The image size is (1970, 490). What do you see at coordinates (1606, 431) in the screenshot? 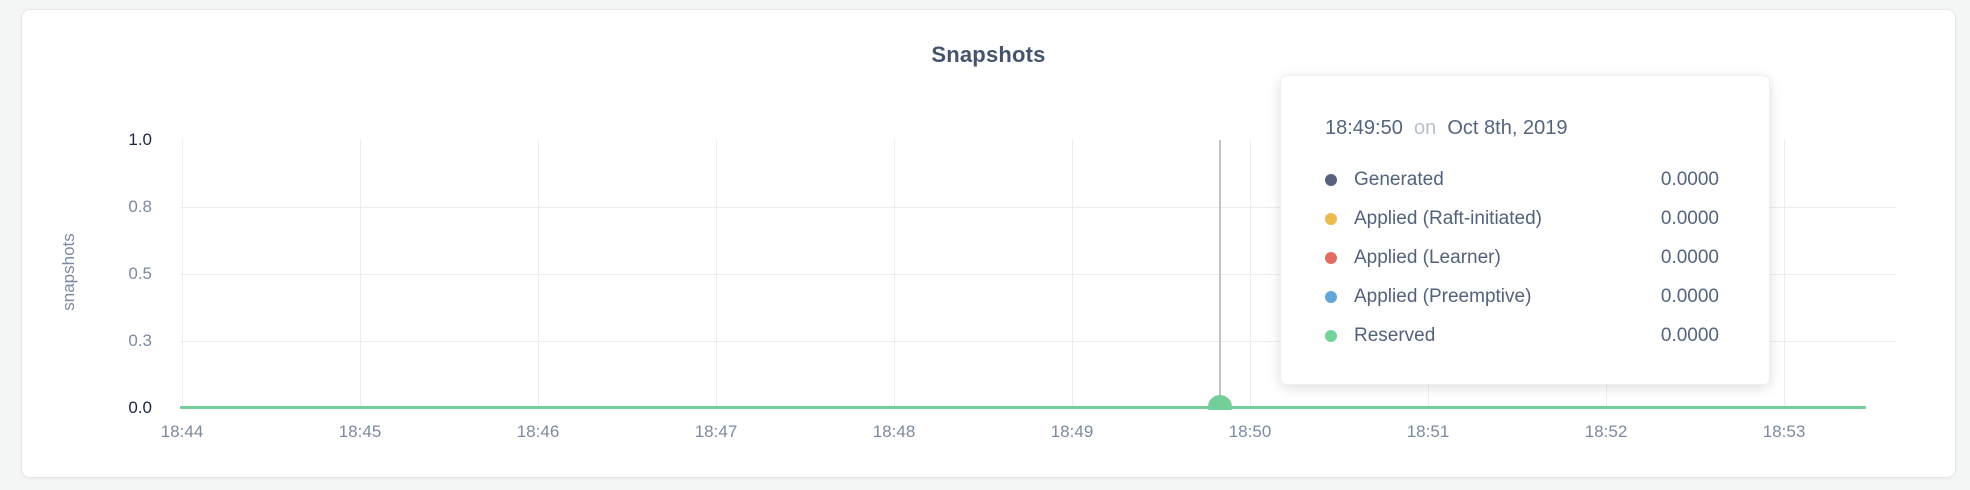
I see `x-tick-label: 18:52` at bounding box center [1606, 431].